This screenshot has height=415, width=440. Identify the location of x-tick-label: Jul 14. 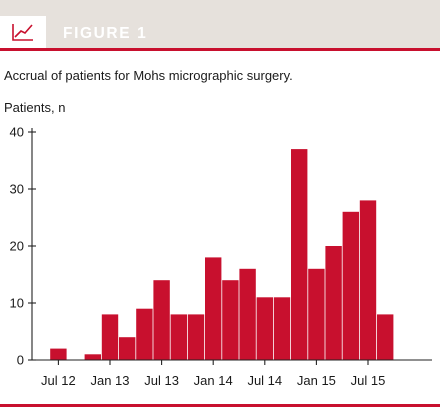
(264, 380).